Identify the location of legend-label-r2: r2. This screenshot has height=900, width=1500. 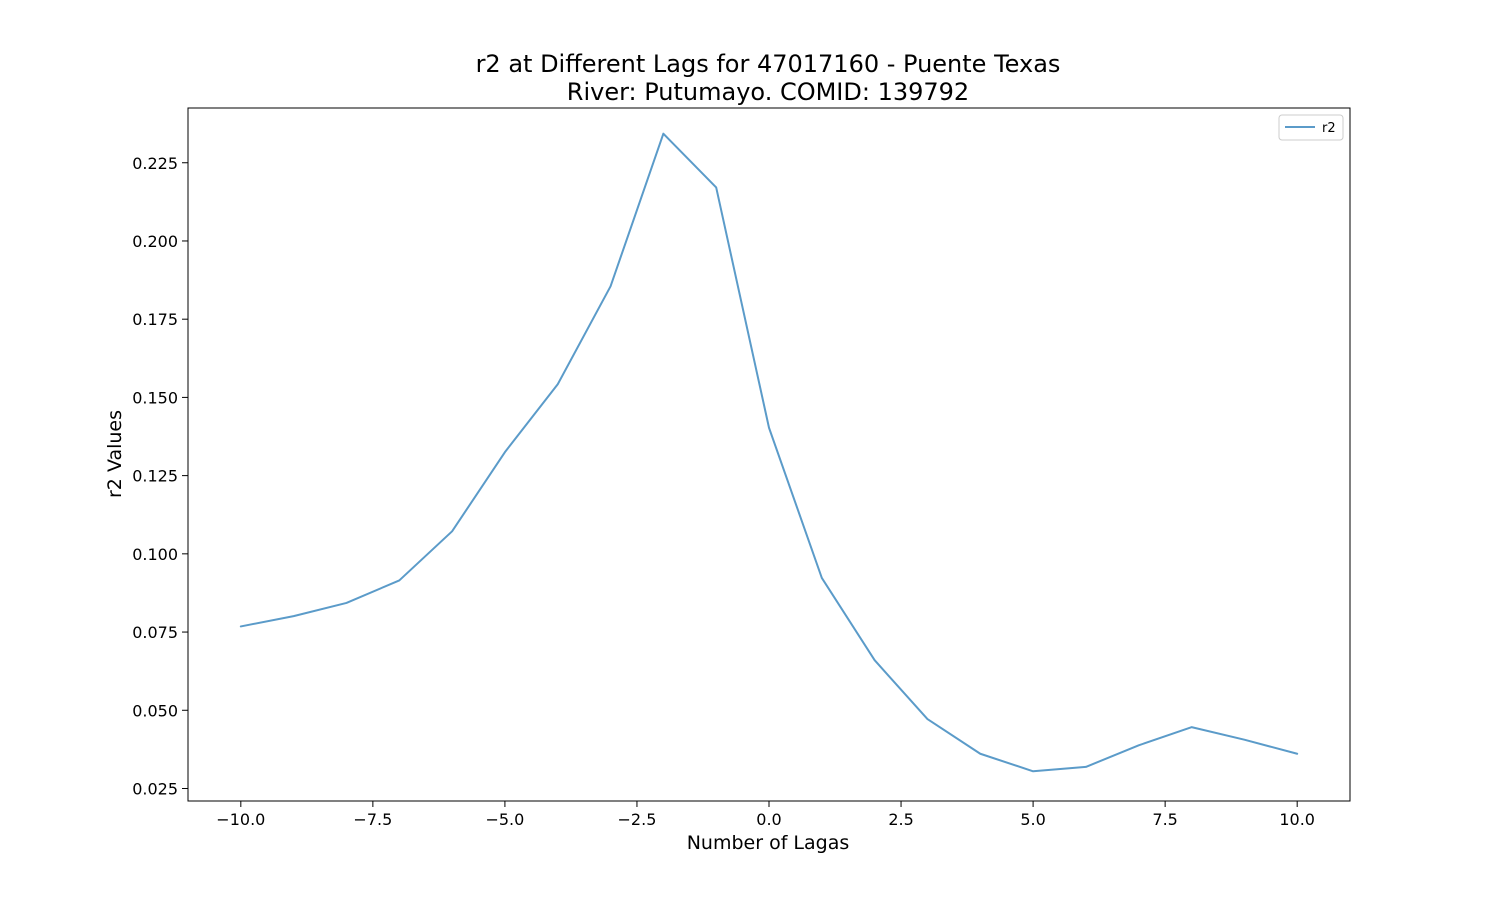
(1329, 128).